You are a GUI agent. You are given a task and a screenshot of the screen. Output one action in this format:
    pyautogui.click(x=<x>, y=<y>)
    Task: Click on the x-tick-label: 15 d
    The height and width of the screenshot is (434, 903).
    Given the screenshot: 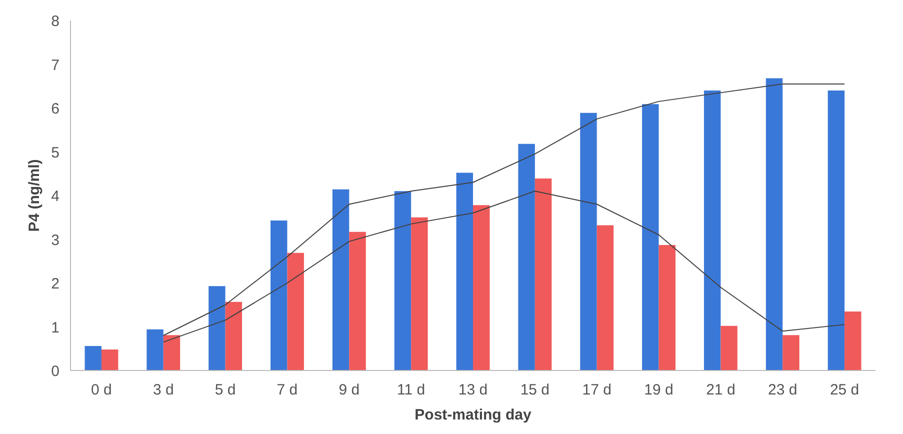 What is the action you would take?
    pyautogui.click(x=535, y=390)
    